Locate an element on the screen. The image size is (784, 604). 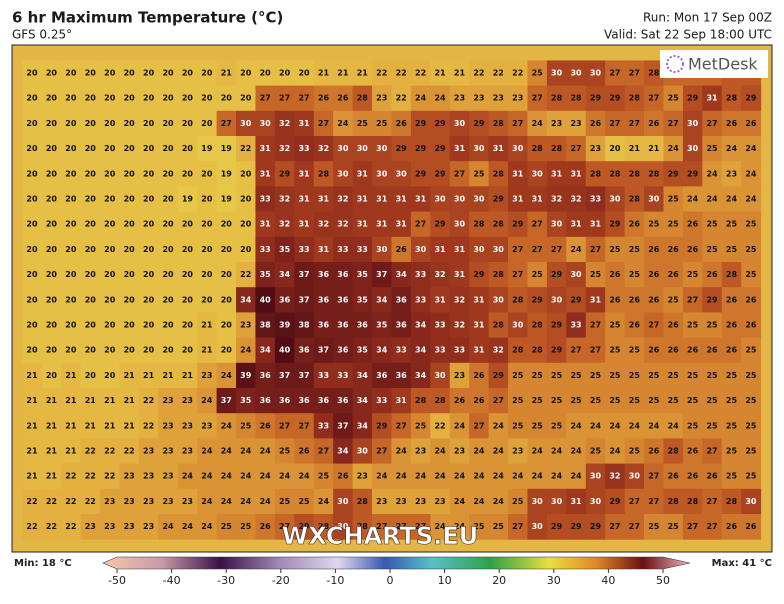
temperature-value: 35 is located at coordinates (363, 350).